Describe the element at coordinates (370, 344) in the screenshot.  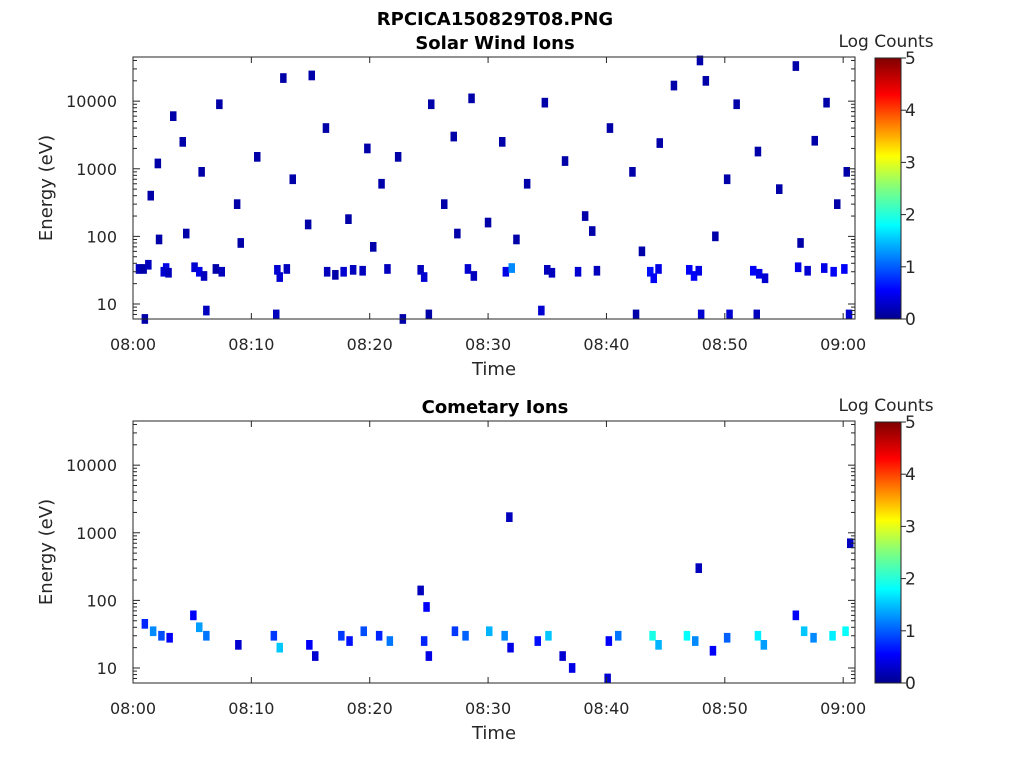
I see `x-tick-label: 08:20` at that location.